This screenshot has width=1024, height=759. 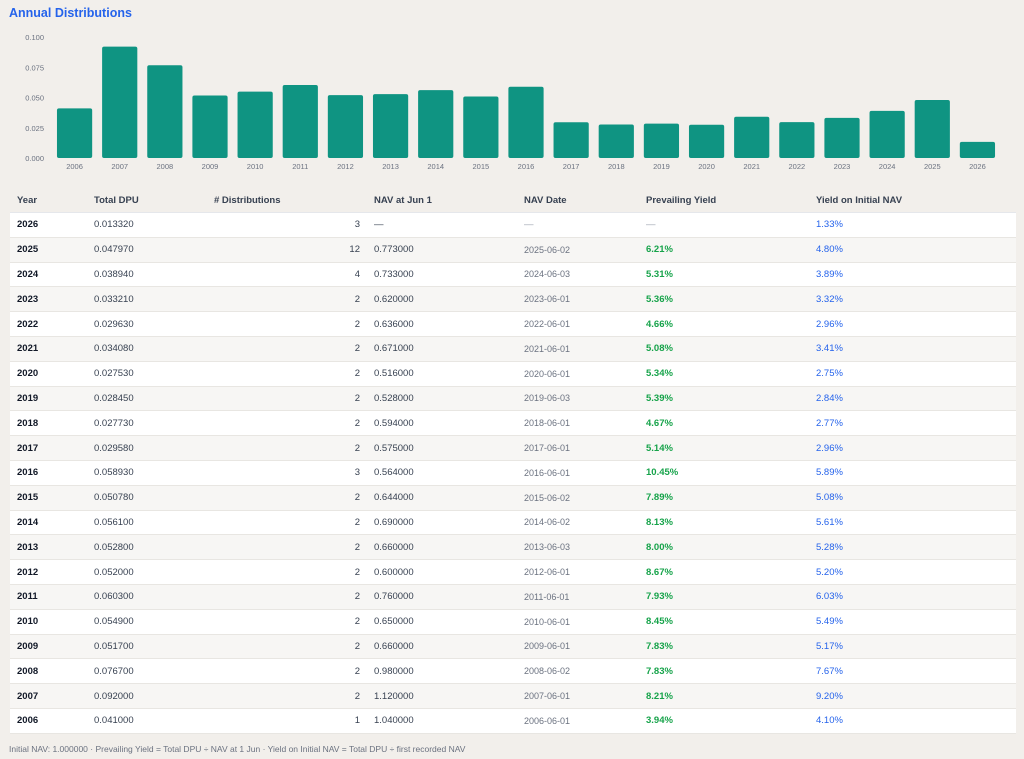 I want to click on bar-2019, so click(x=661, y=140).